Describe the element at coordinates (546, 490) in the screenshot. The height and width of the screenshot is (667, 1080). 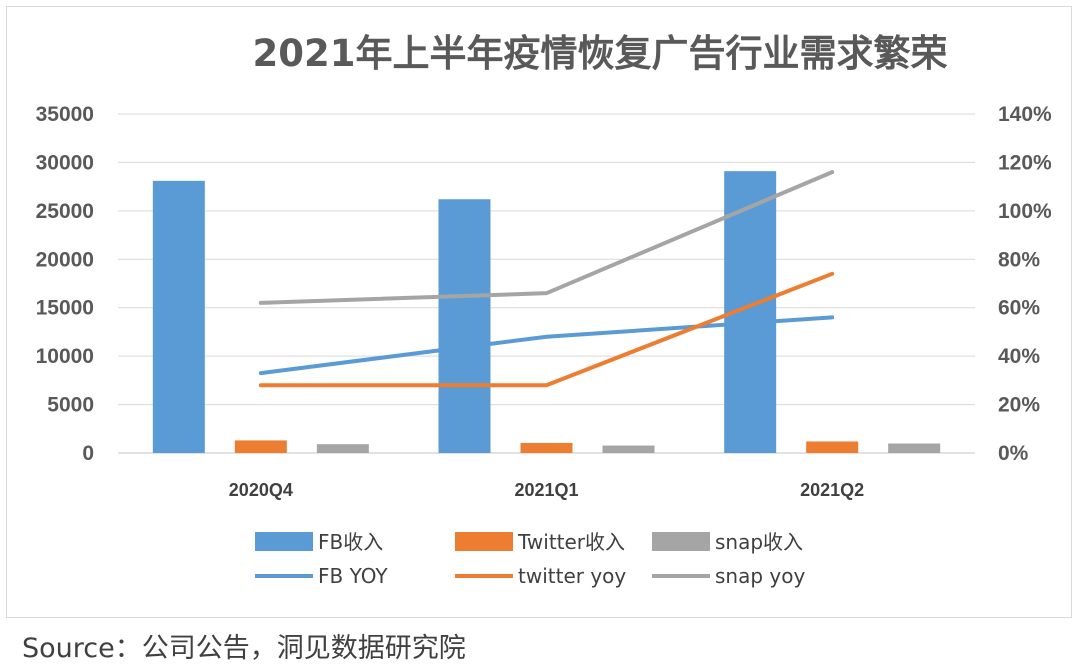
I see `x-category-label: 2021Q1` at that location.